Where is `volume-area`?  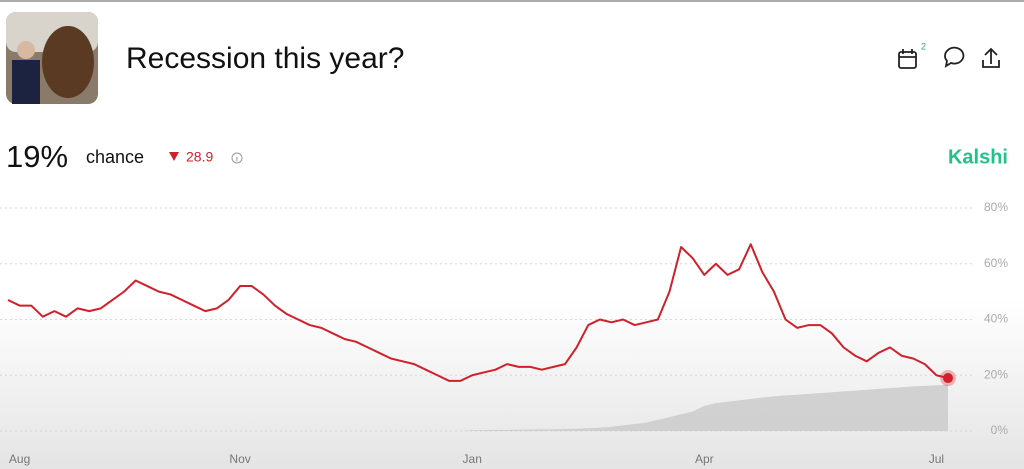
volume-area is located at coordinates (478, 407).